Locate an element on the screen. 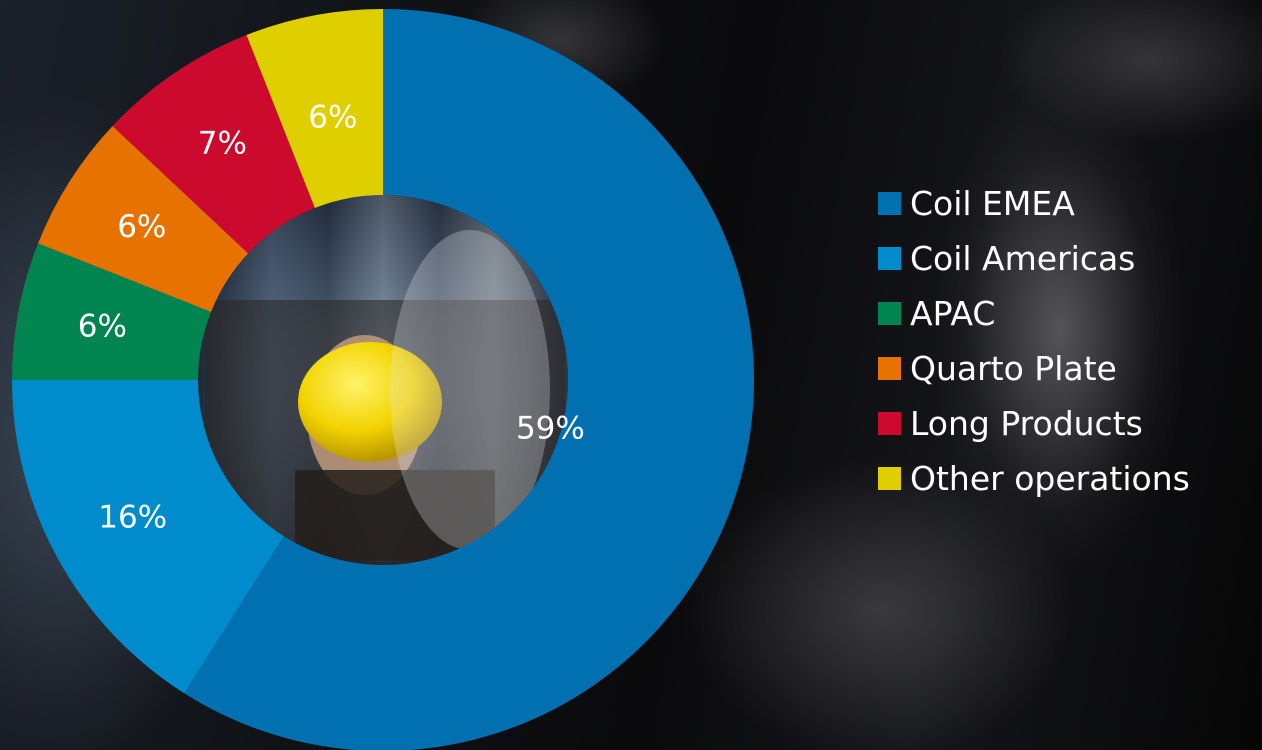  legend-label-other-operations: Other operations is located at coordinates (1050, 478).